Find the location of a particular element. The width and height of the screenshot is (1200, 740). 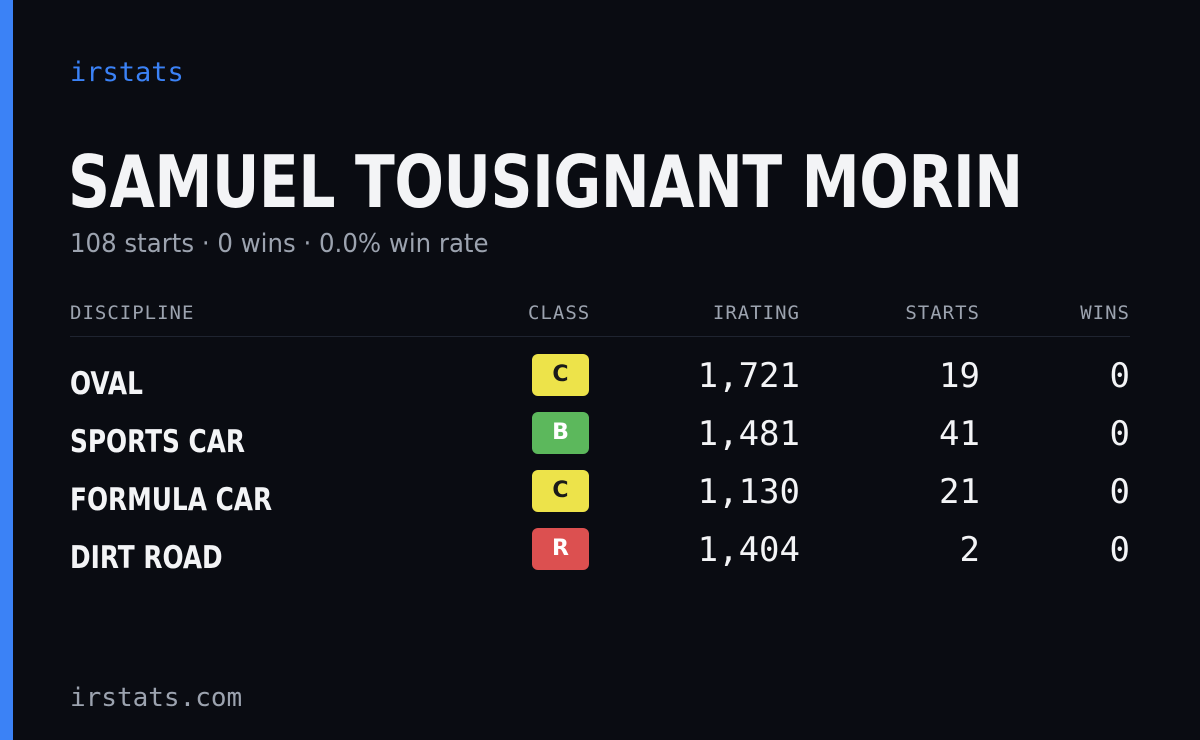

header-class: CLASS is located at coordinates (559, 313).